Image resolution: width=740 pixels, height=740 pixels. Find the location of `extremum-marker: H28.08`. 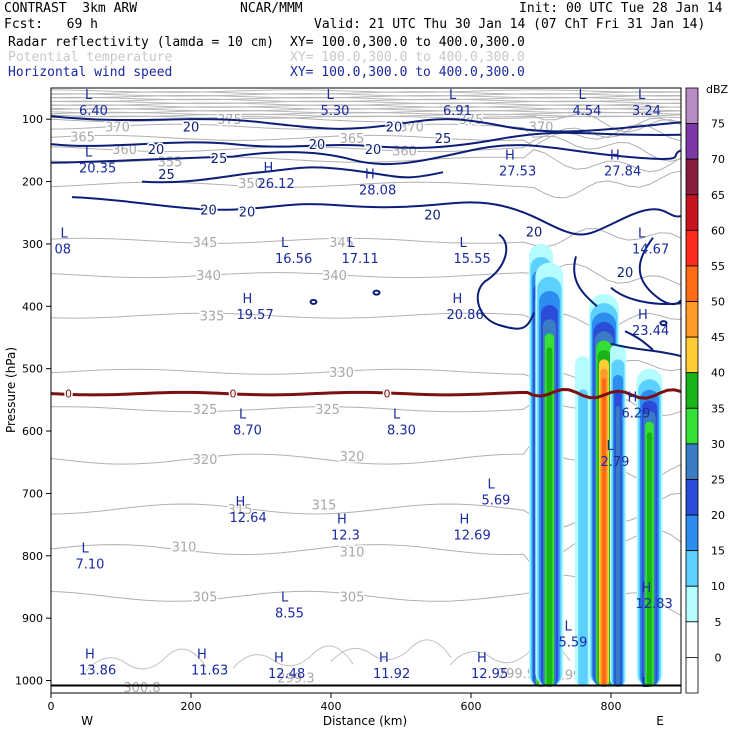

extremum-marker: H28.08 is located at coordinates (377, 182).